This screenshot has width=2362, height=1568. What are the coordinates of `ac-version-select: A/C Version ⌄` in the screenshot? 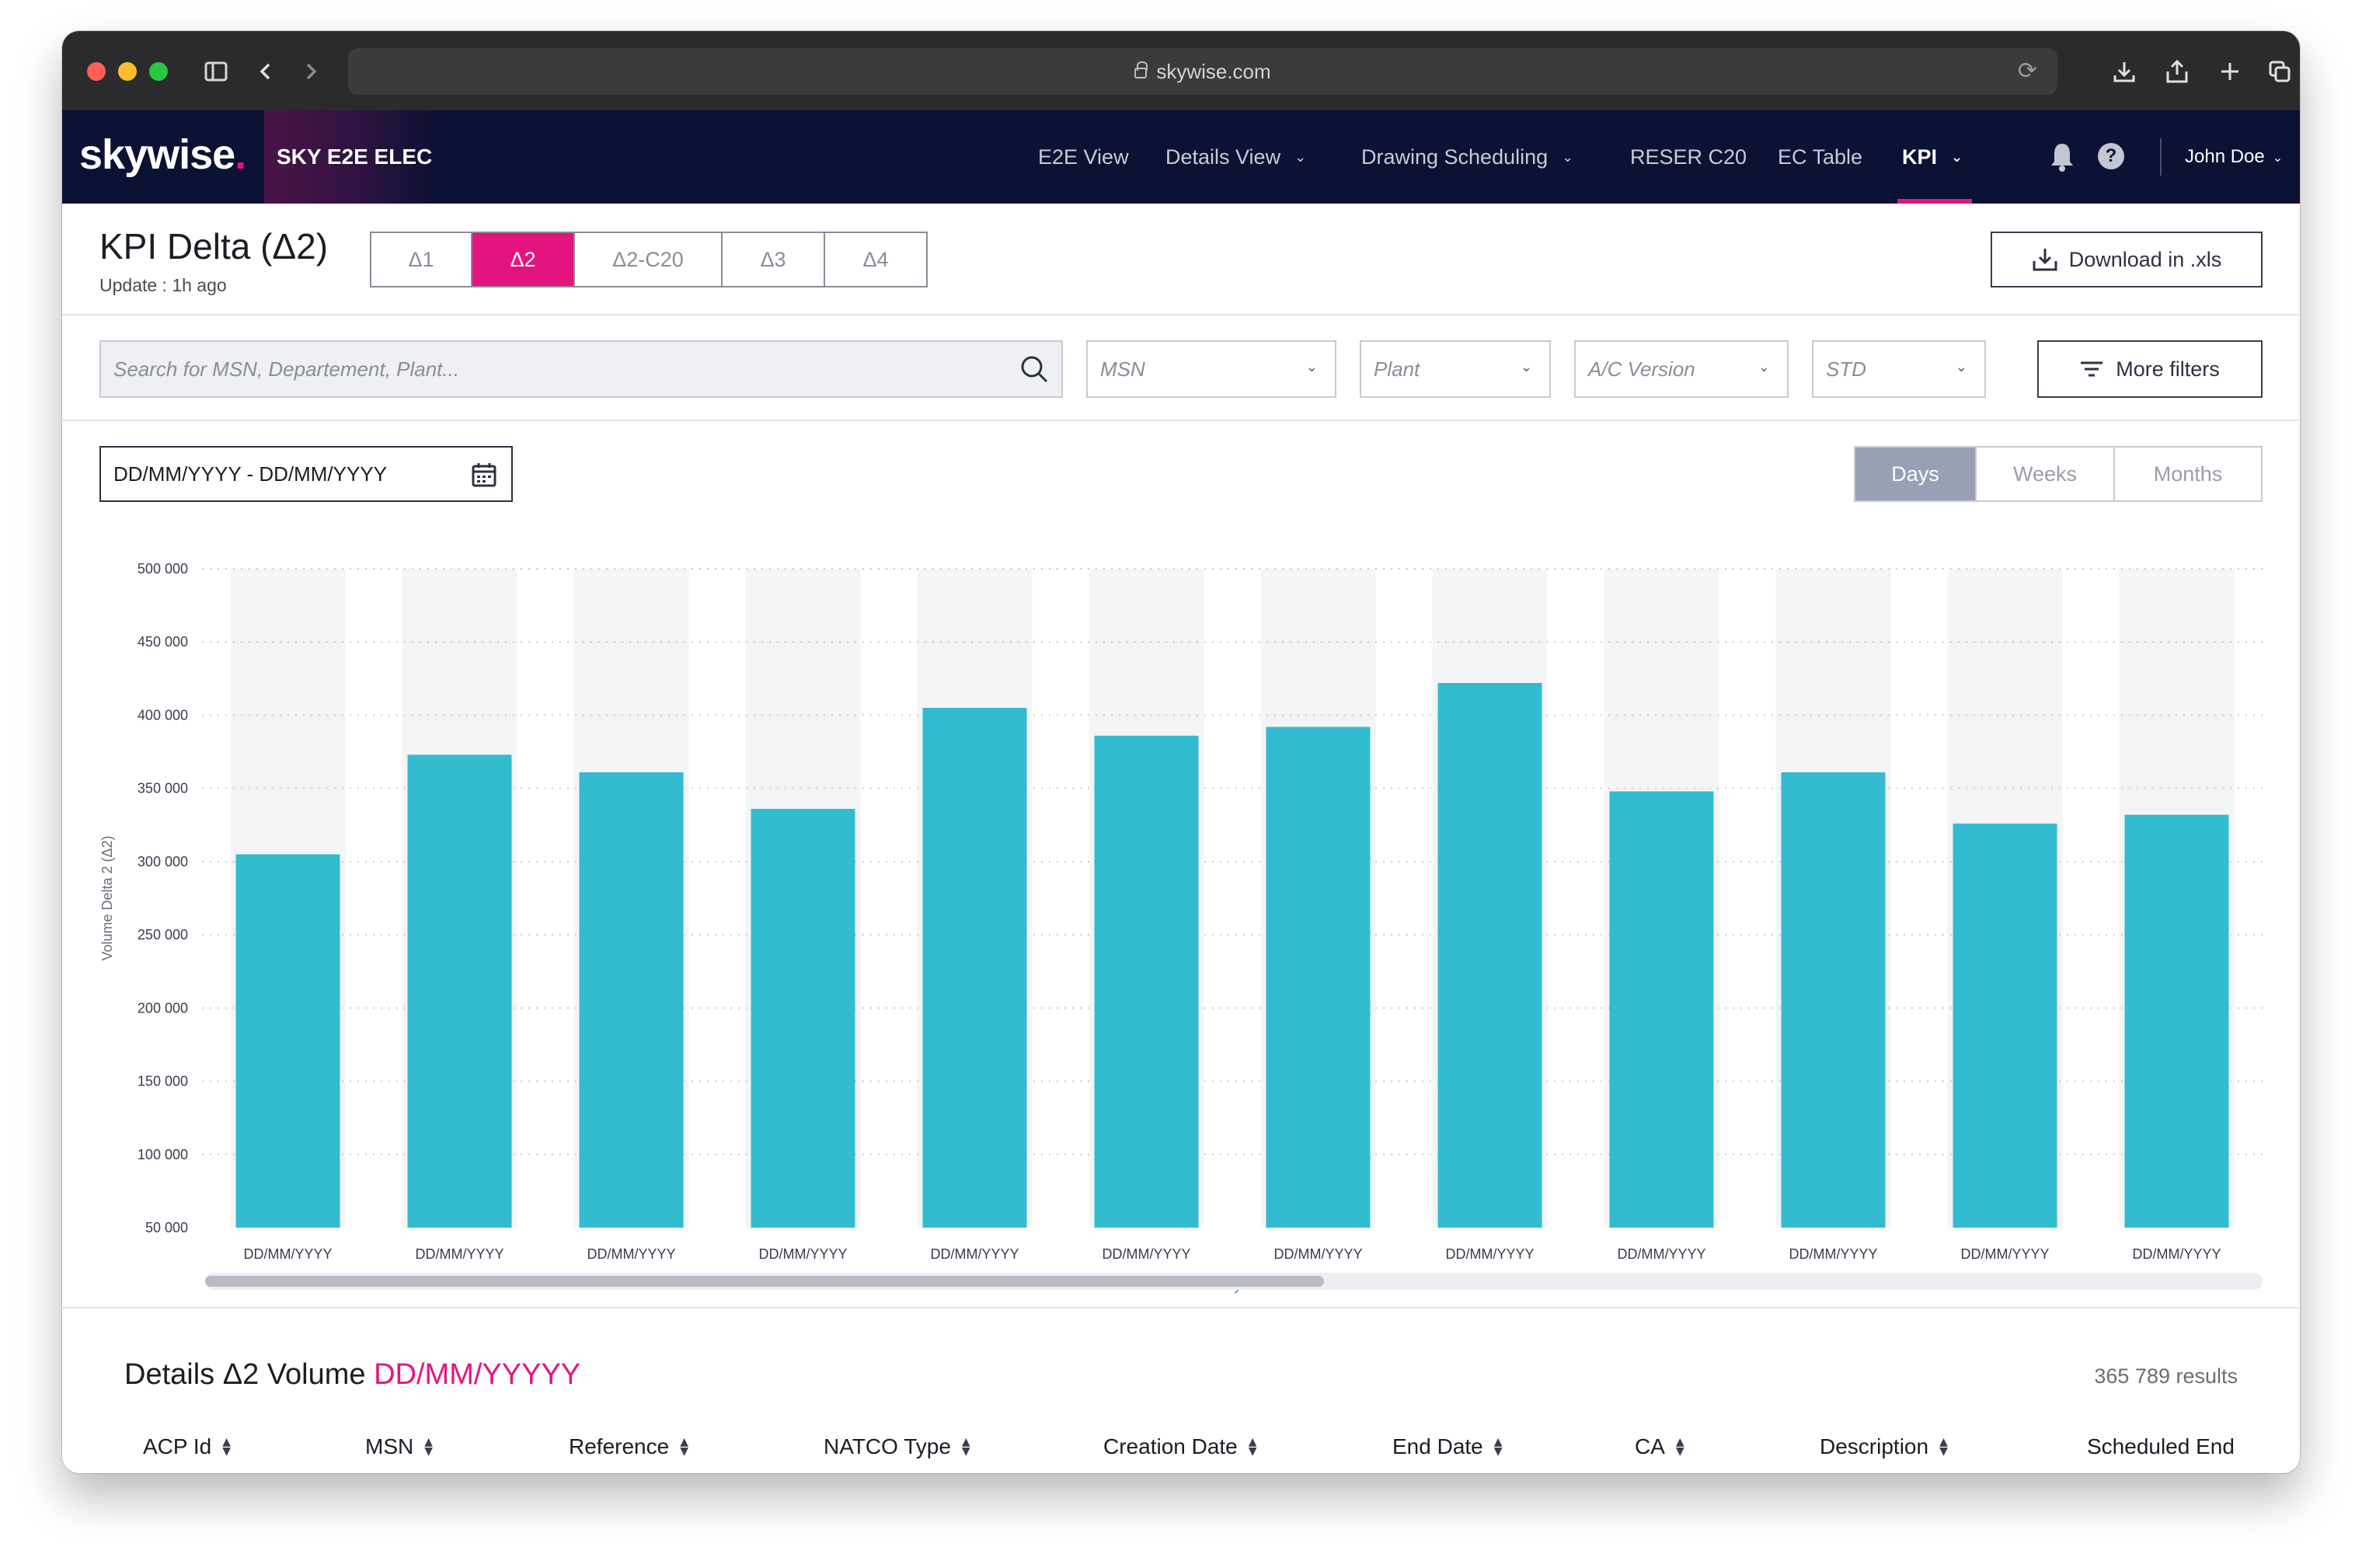 It's located at (1681, 369).